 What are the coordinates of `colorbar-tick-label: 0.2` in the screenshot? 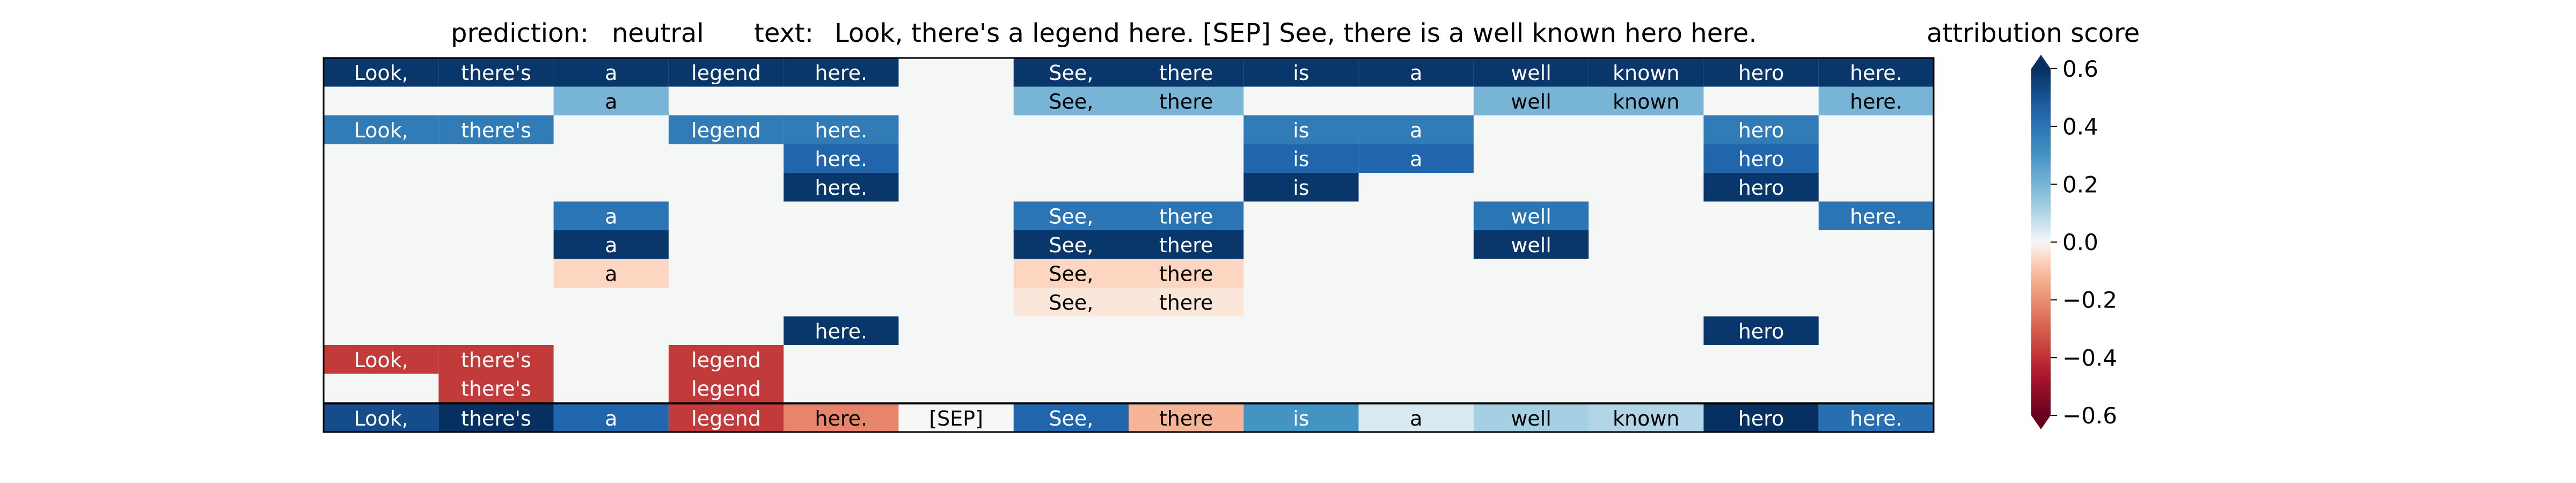 It's located at (2080, 184).